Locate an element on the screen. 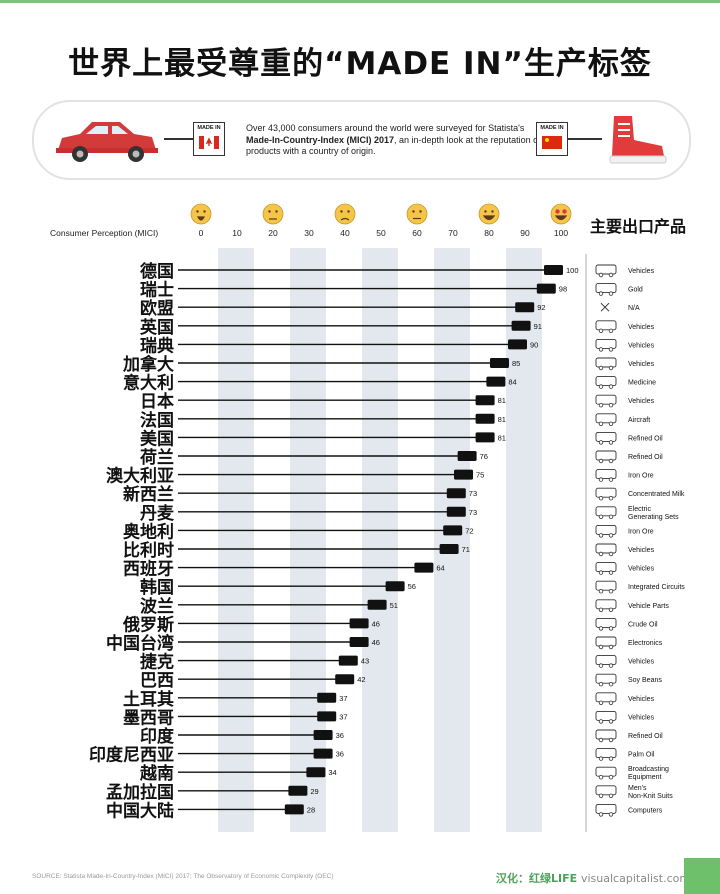  country-label: 美国 is located at coordinates (157, 438).